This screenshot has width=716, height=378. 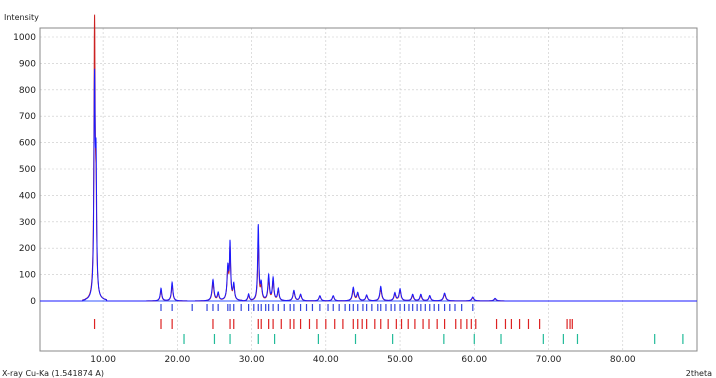 I want to click on y-tick-label: 1000, so click(x=24, y=38).